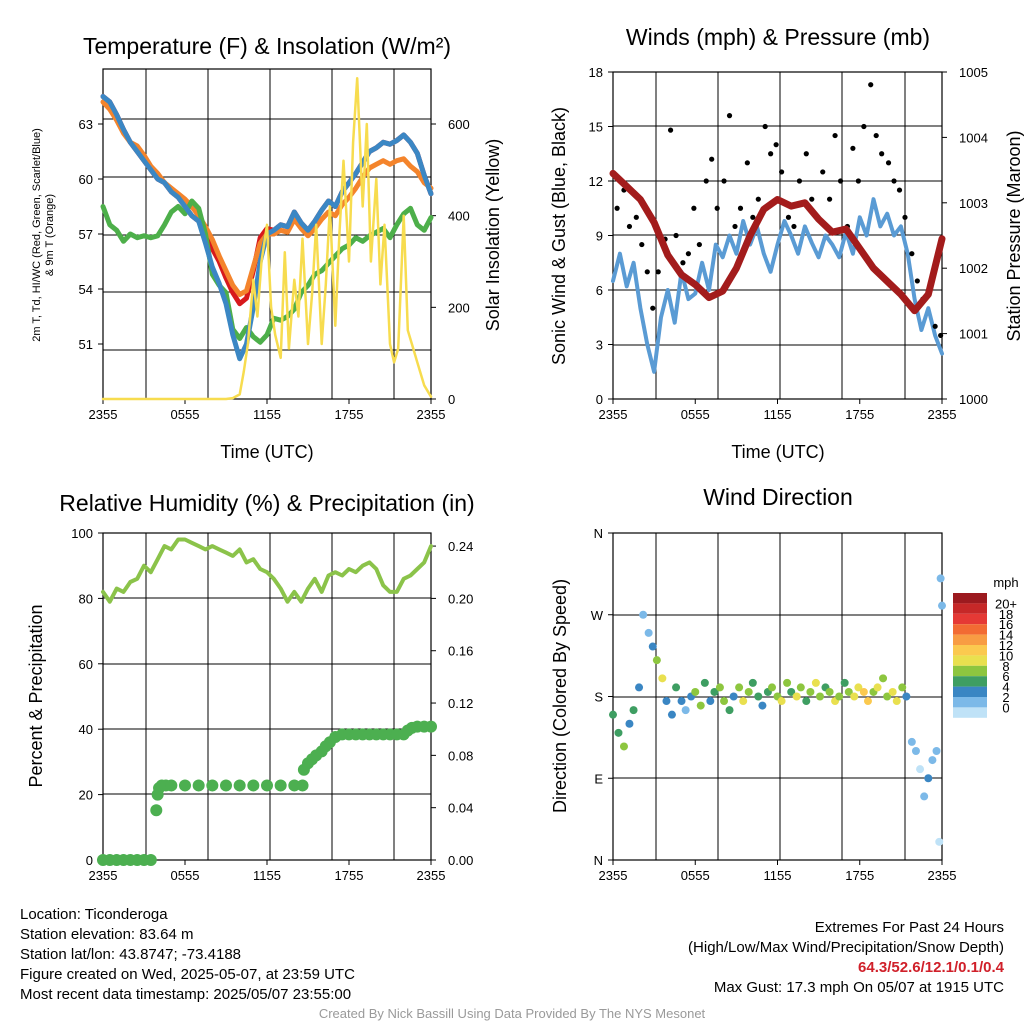 The width and height of the screenshot is (1024, 1024). What do you see at coordinates (559, 236) in the screenshot?
I see `winds-ylabel: Sonic Wind & Gust (Blue, Black)` at bounding box center [559, 236].